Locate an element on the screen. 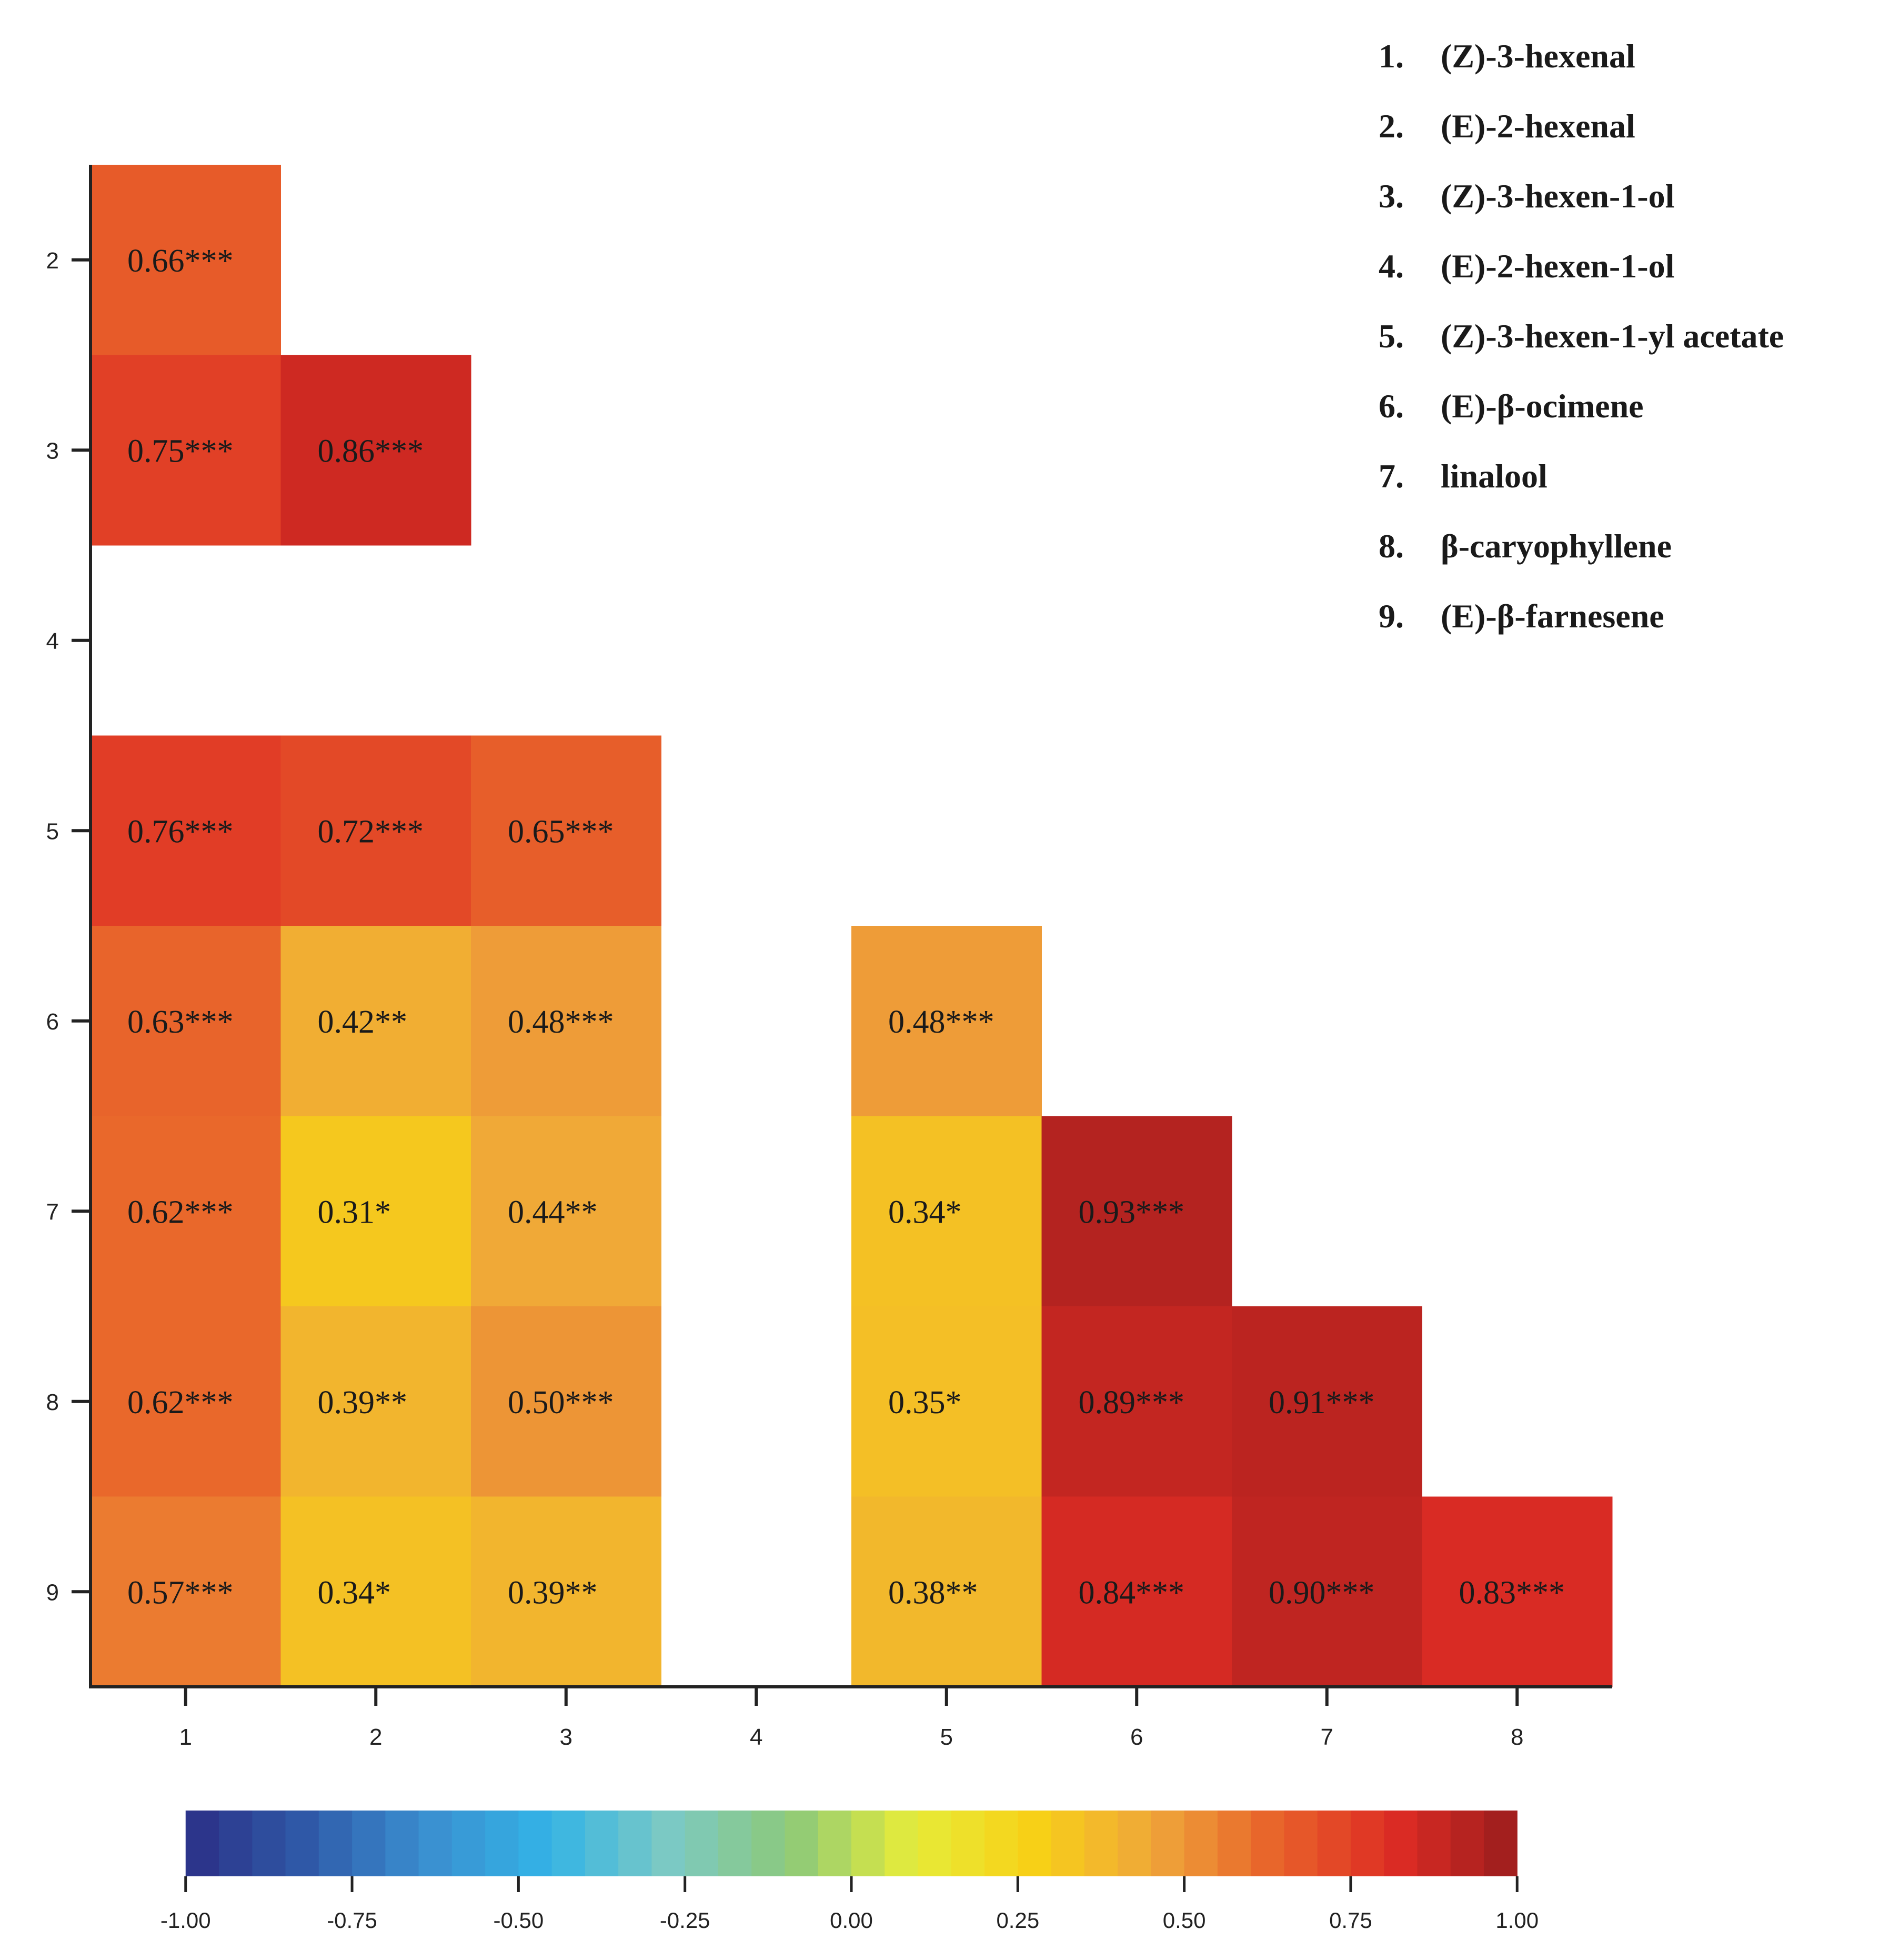 Image resolution: width=1879 pixels, height=1960 pixels. y-tick-label-6: 6 is located at coordinates (52, 1022).